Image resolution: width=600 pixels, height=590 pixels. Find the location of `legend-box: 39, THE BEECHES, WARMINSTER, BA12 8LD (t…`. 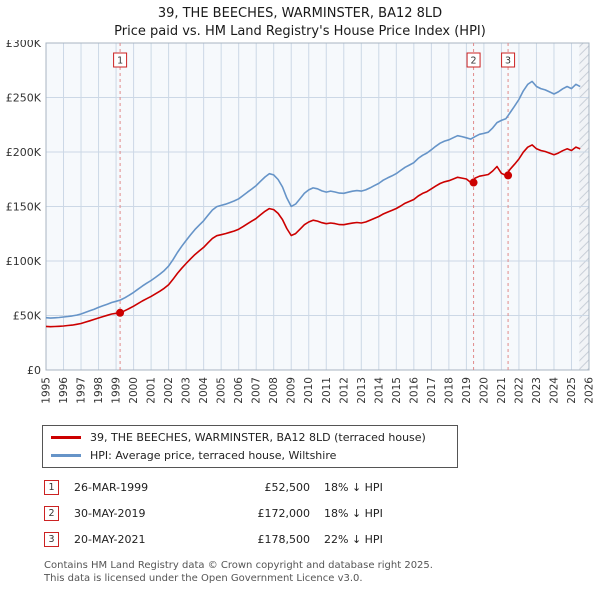

legend-box: 39, THE BEECHES, WARMINSTER, BA12 8LD (t… is located at coordinates (250, 446).